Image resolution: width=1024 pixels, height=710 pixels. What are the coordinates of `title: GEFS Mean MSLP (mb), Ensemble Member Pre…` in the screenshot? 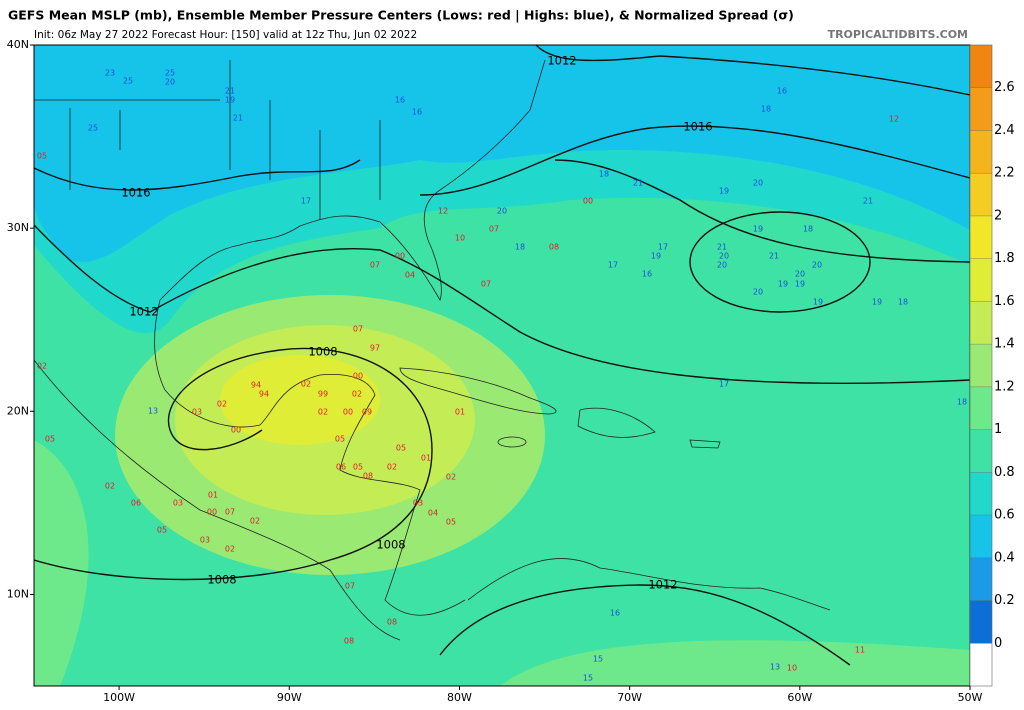 It's located at (401, 15).